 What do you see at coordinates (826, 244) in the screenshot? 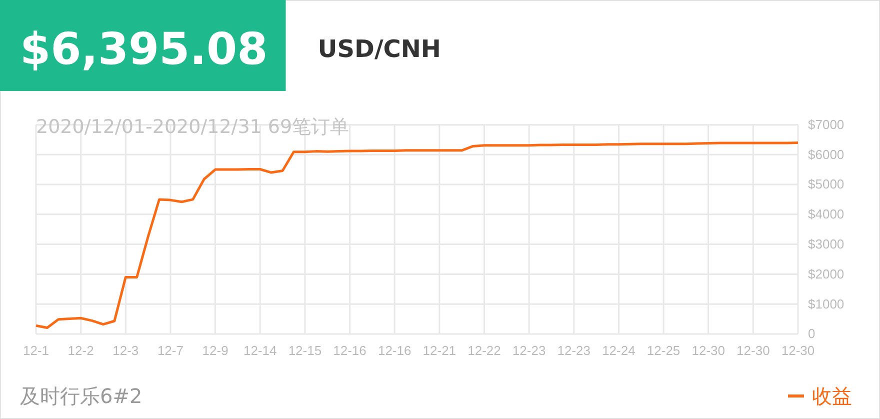
I see `y-tick-label: $3000` at bounding box center [826, 244].